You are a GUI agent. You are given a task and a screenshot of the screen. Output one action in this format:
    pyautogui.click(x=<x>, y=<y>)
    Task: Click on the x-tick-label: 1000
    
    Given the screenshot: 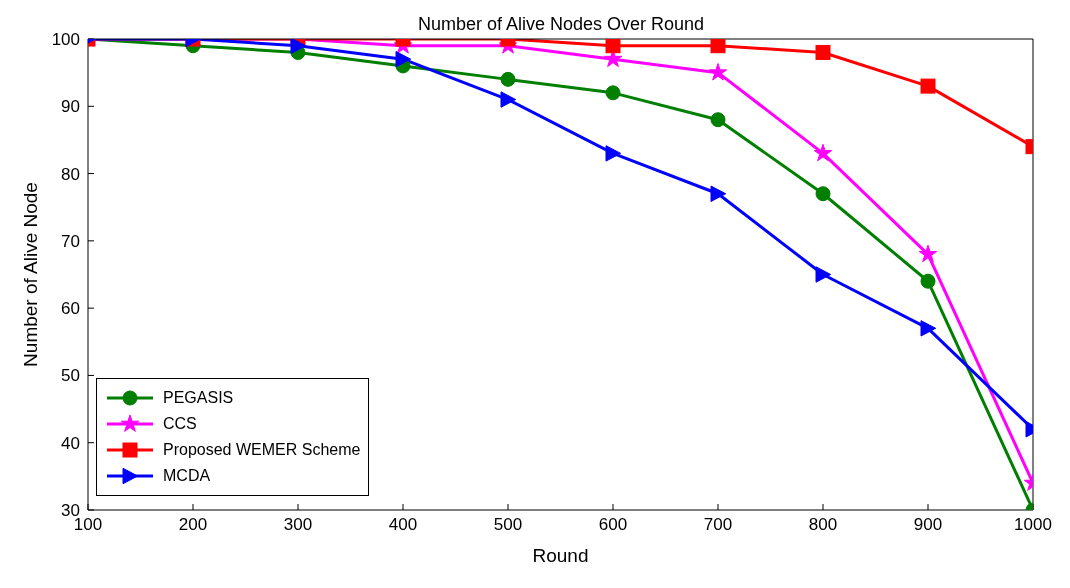 What is the action you would take?
    pyautogui.click(x=1033, y=525)
    